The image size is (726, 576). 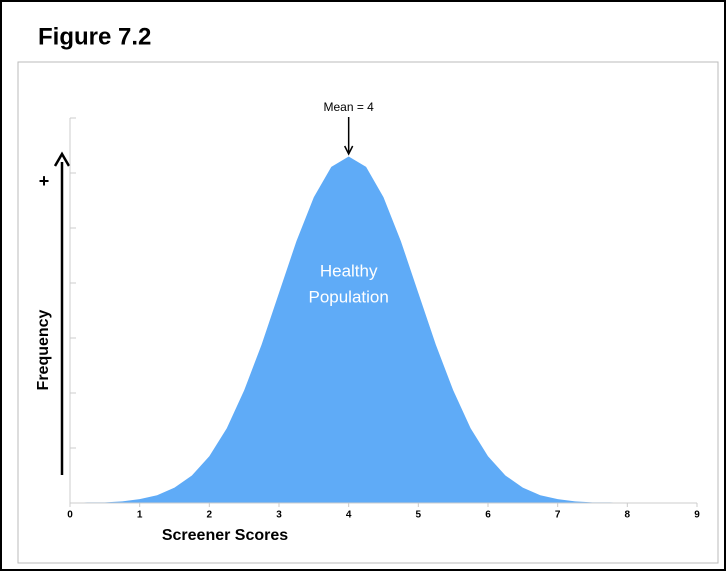 I want to click on x-tick-label: 6, so click(x=488, y=515).